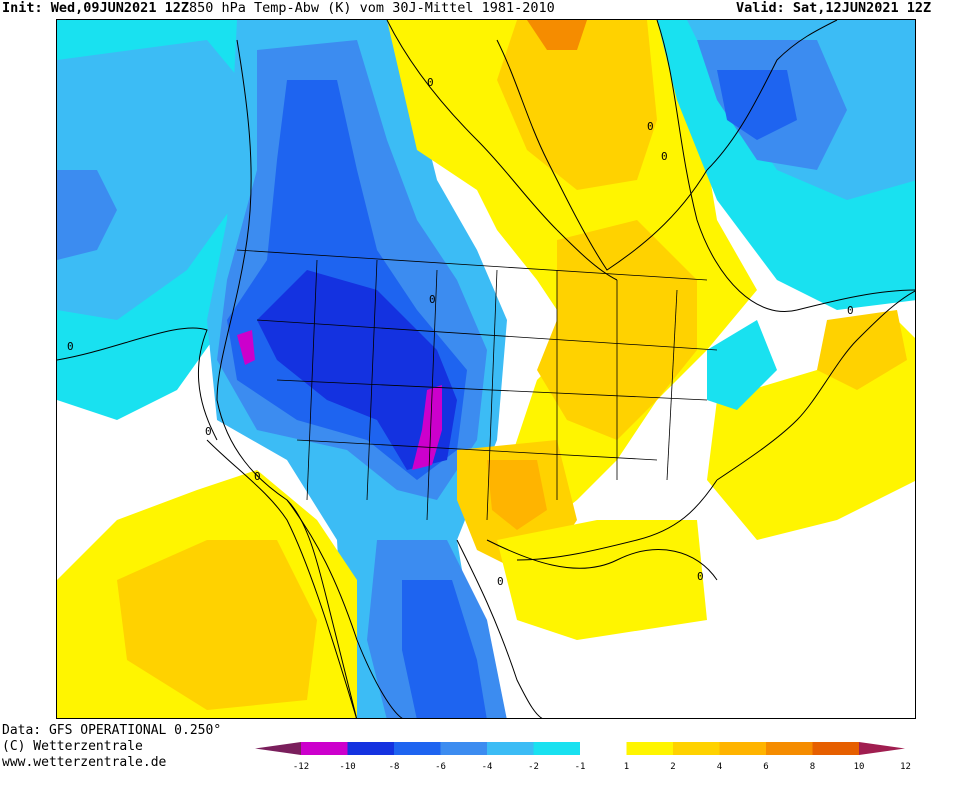  What do you see at coordinates (119, 8) in the screenshot?
I see `init-value: Wed,09JUN2021 12Z` at bounding box center [119, 8].